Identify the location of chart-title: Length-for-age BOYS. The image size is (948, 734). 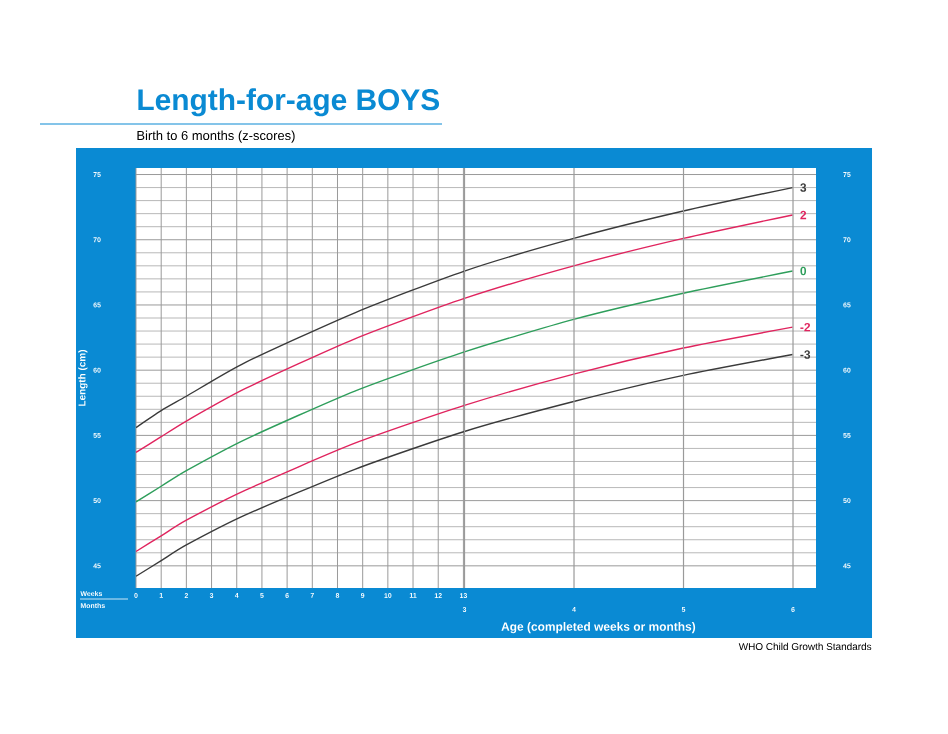
(289, 102).